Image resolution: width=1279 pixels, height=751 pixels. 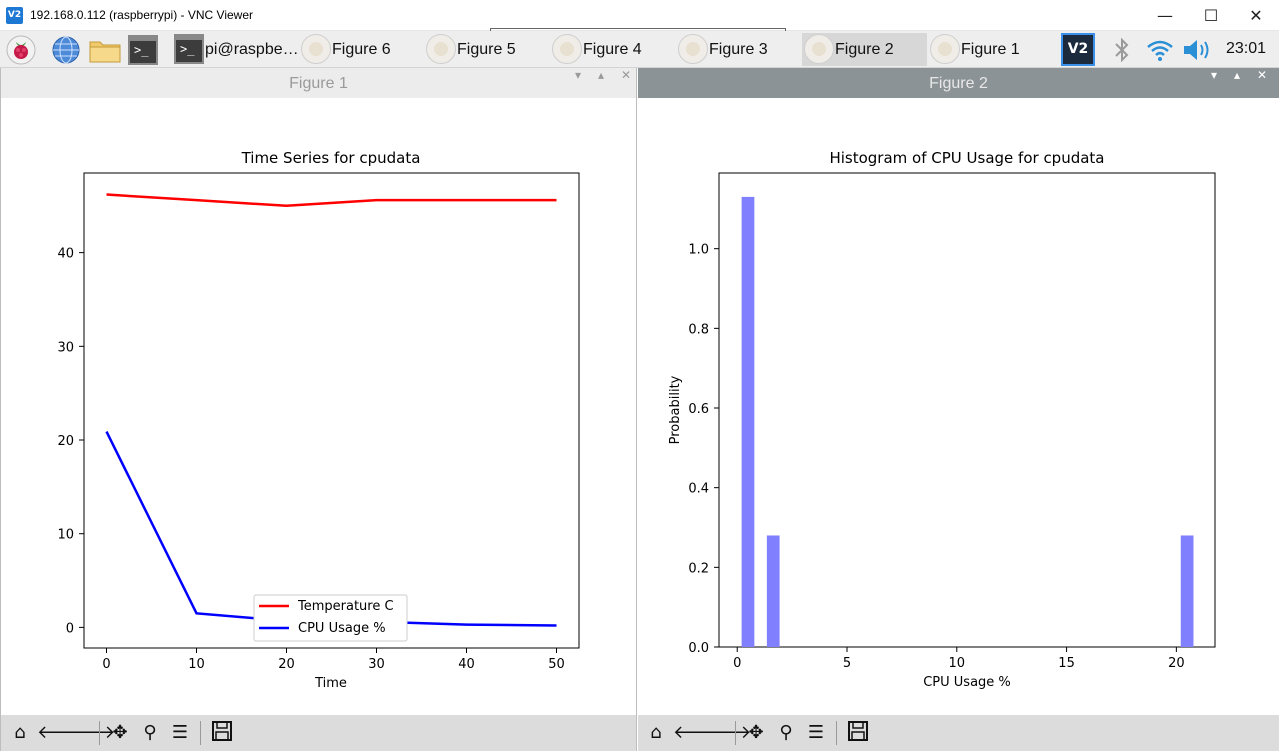 I want to click on bluetooth-icon, so click(x=1125, y=50).